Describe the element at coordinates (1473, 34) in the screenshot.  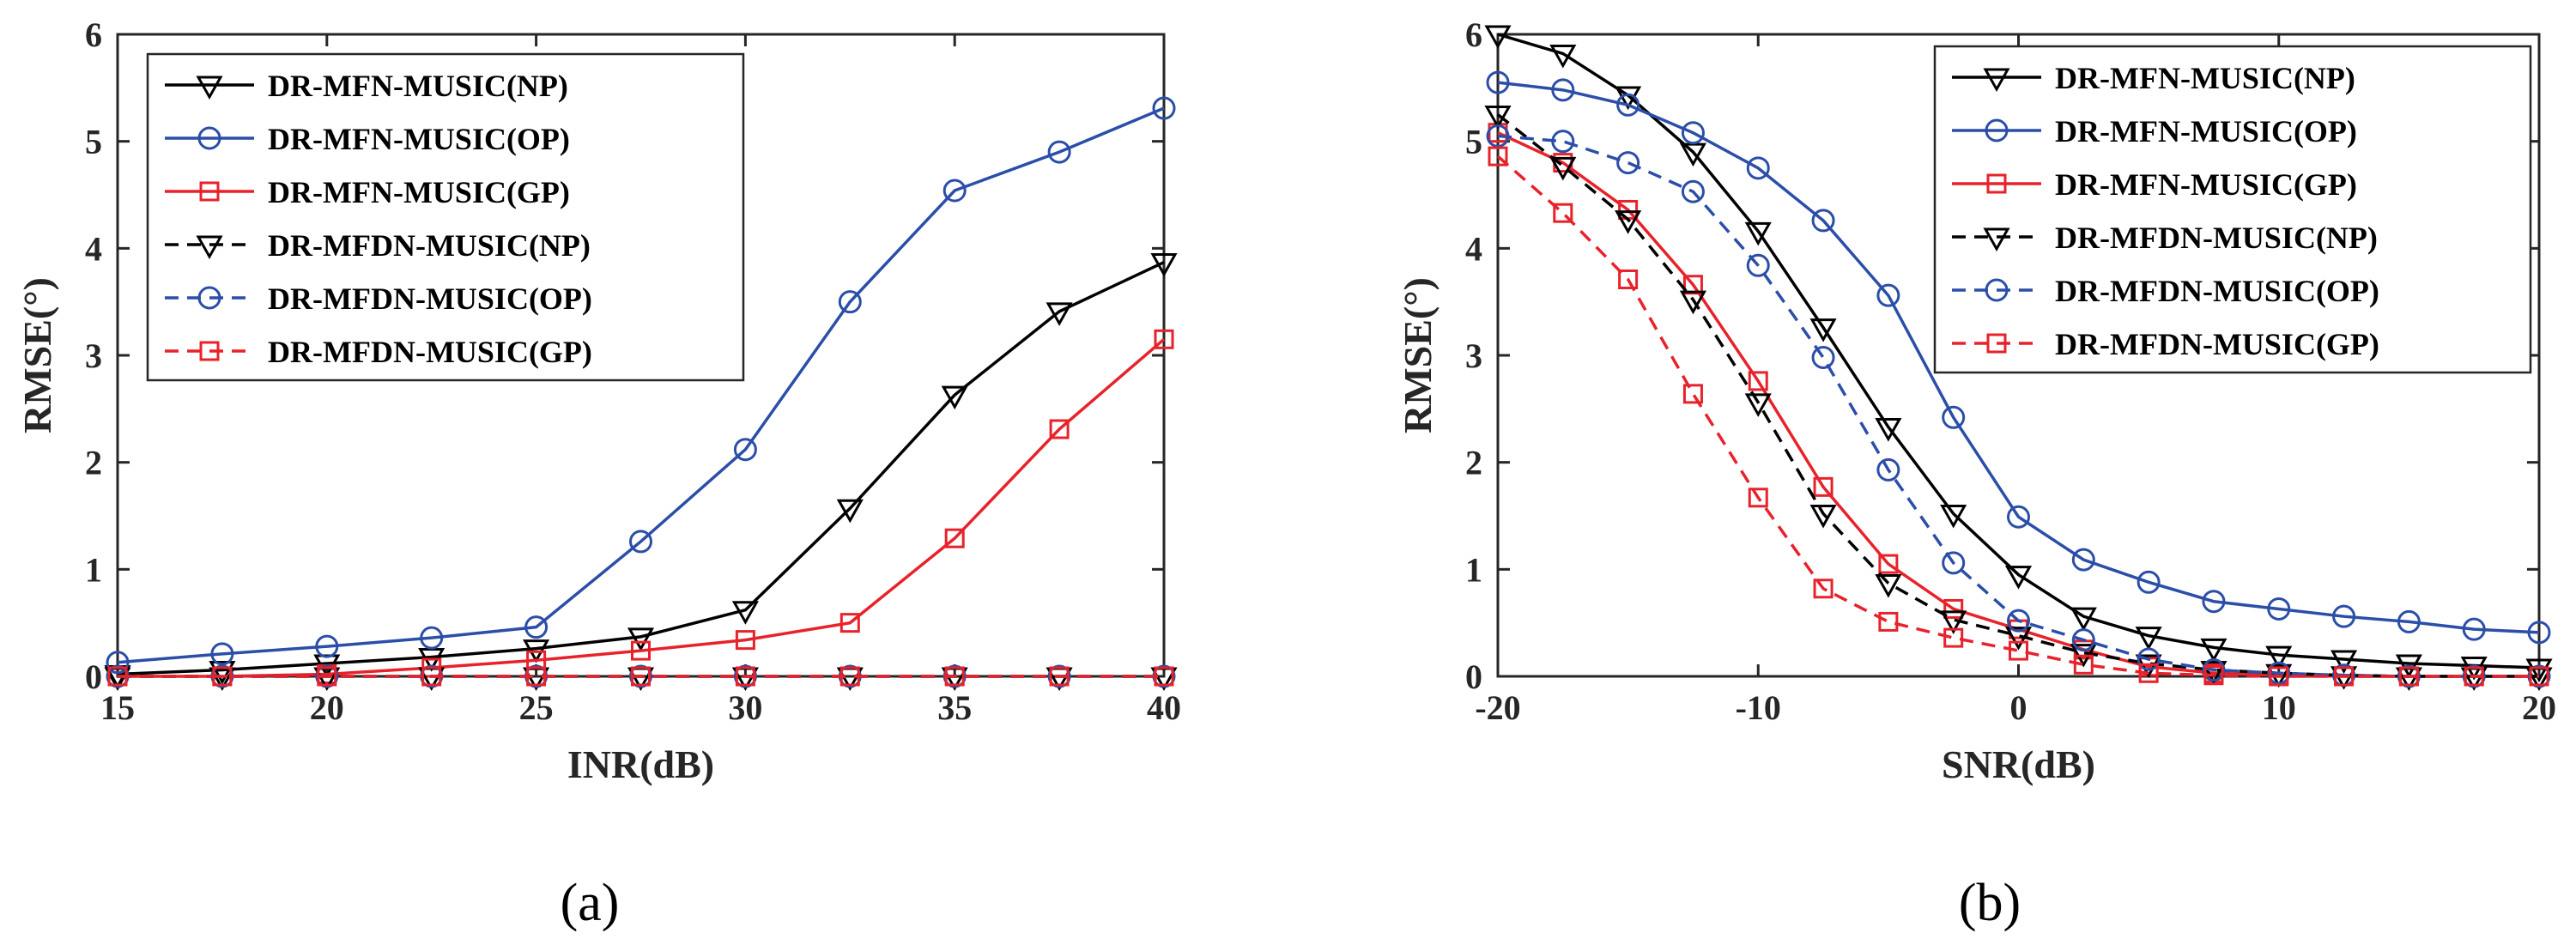
I see `panel-b-ytick-label: 6` at that location.